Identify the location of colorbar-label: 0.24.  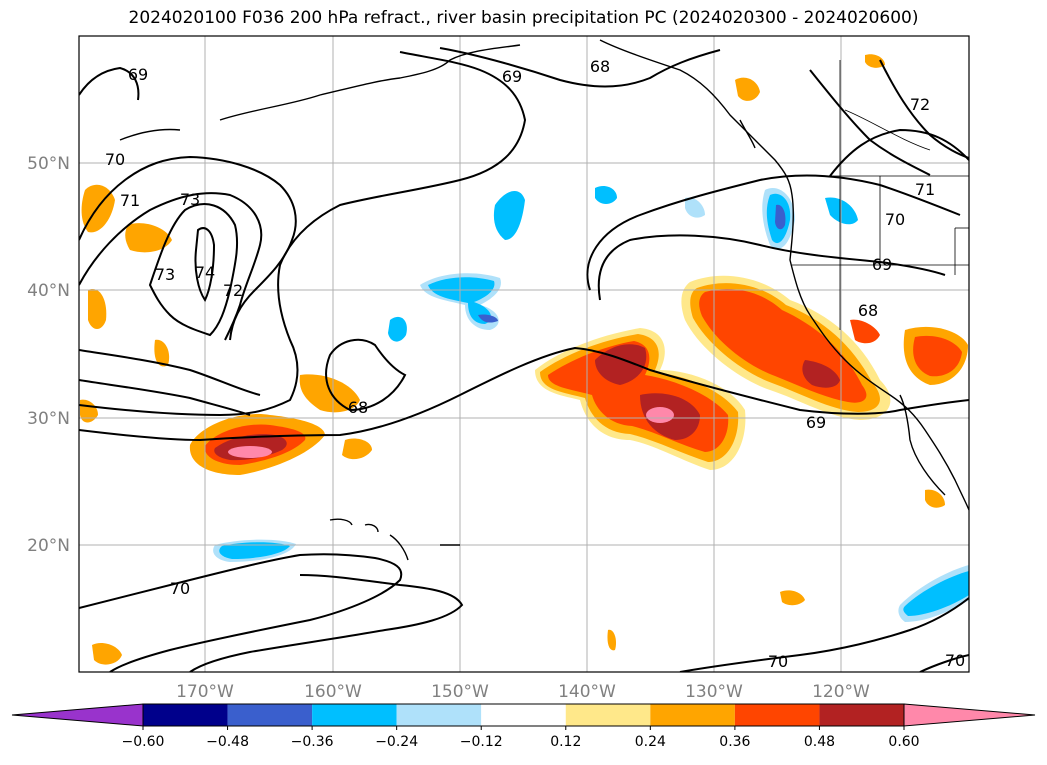
(650, 742).